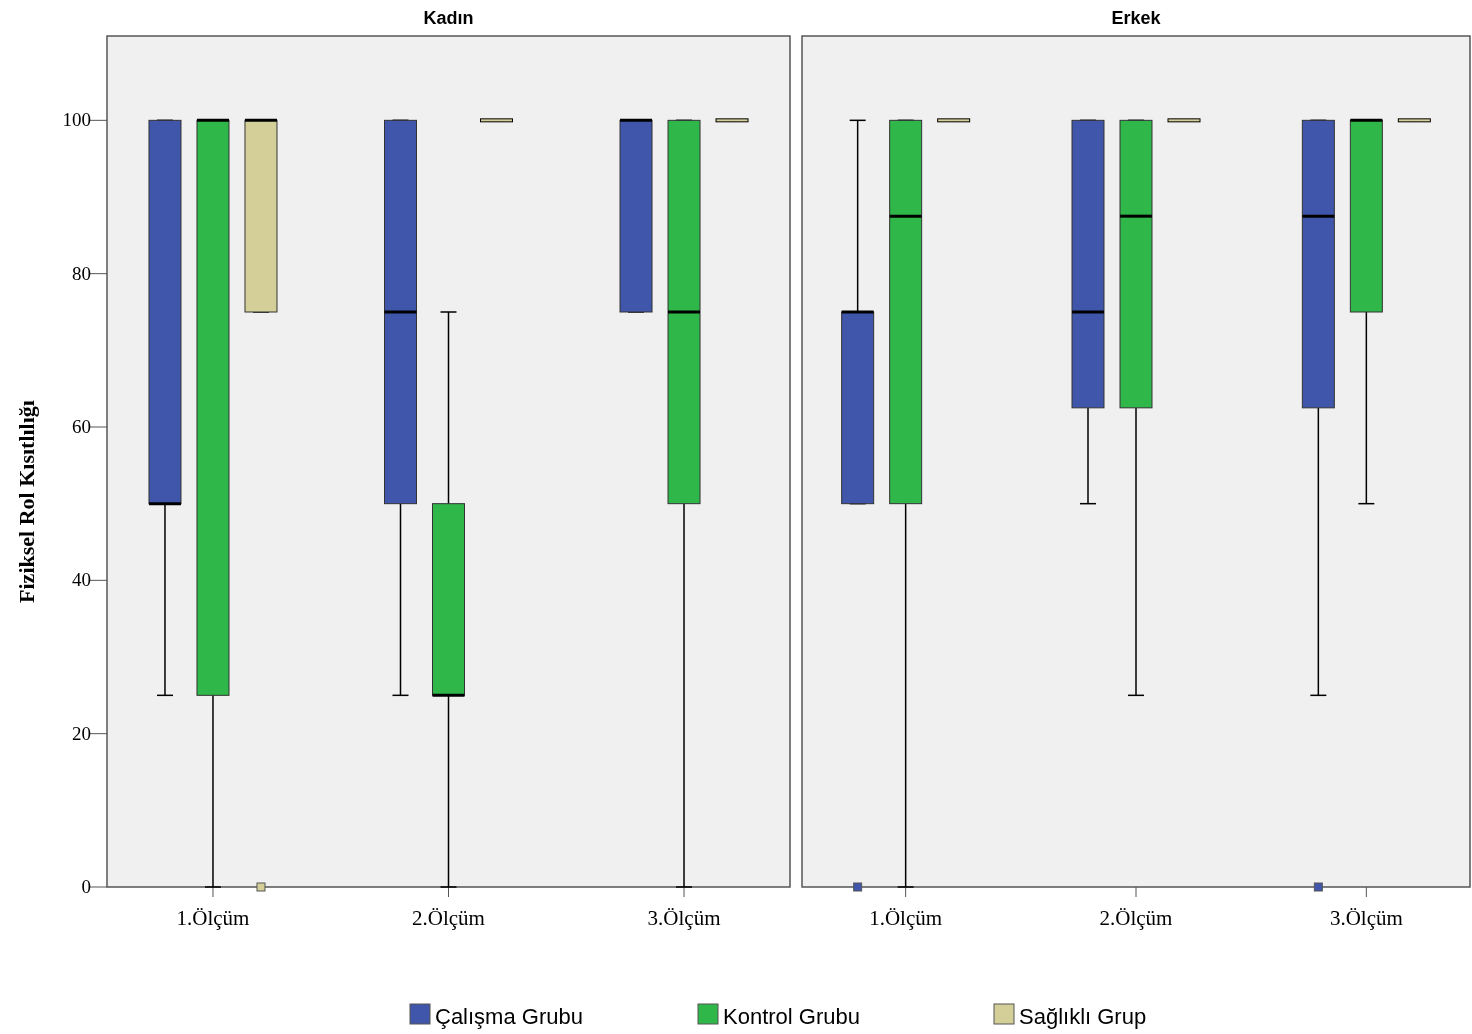 This screenshot has height=1034, width=1472. I want to click on y-axis-title: Fiziksel Rol Kısıtlılığı, so click(26, 501).